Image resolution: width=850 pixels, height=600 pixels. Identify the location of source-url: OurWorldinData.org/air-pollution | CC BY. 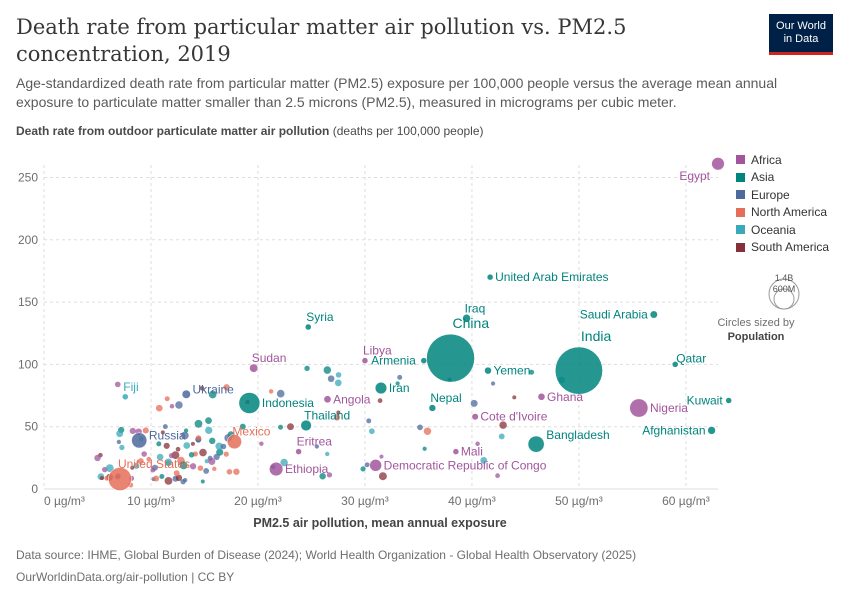
(125, 577).